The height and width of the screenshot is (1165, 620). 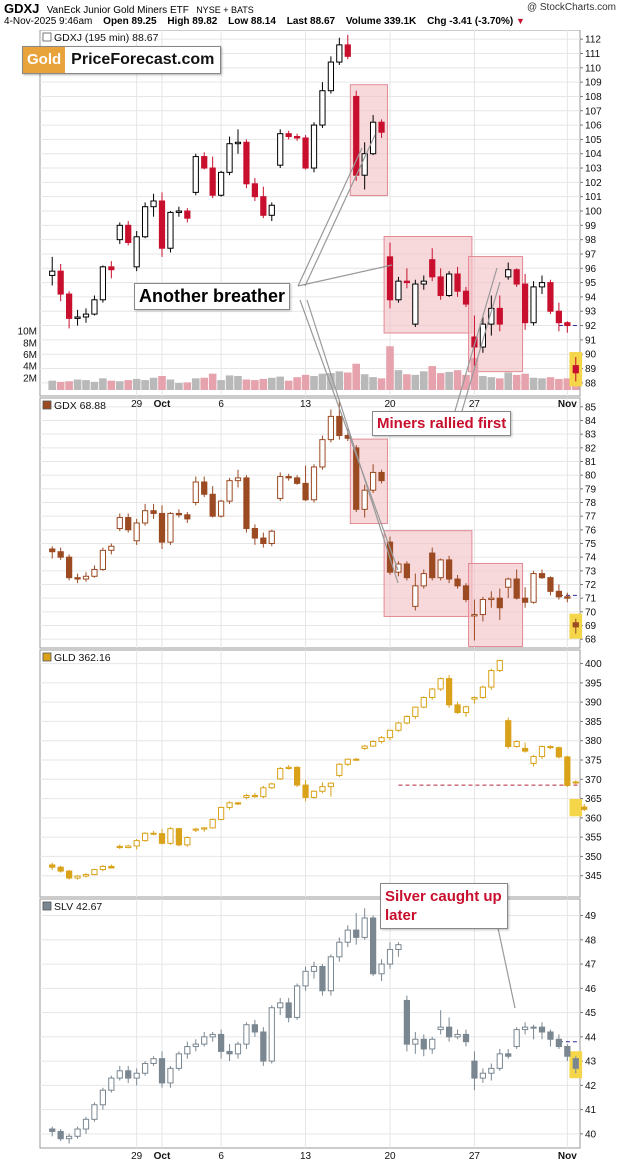 What do you see at coordinates (591, 226) in the screenshot?
I see `y-tick-label: 99` at bounding box center [591, 226].